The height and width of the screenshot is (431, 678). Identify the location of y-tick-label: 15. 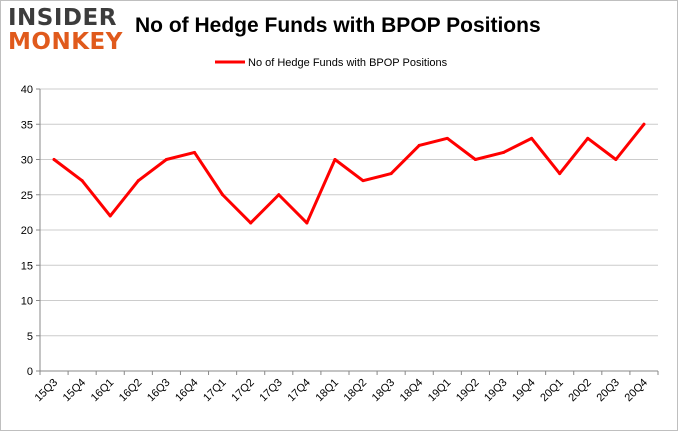
(27, 266).